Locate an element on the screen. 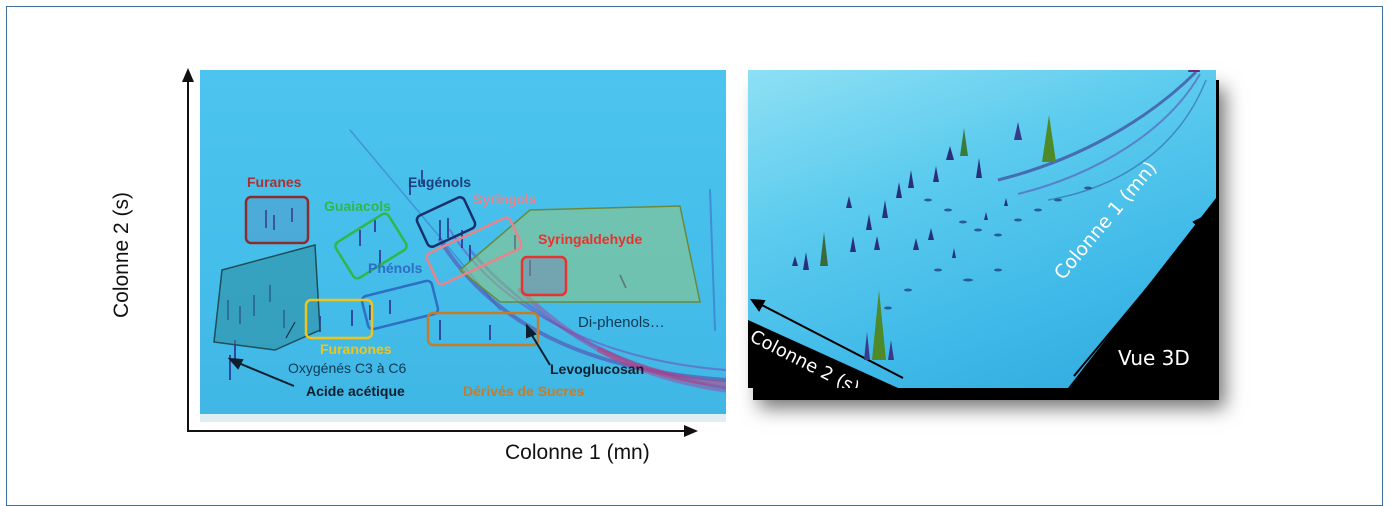  region-guaiacols is located at coordinates (371, 246).